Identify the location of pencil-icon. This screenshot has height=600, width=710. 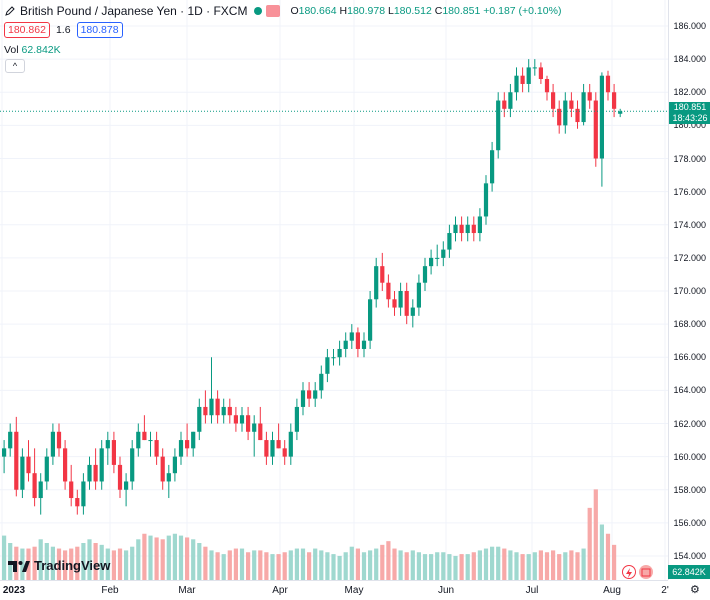
(10, 11).